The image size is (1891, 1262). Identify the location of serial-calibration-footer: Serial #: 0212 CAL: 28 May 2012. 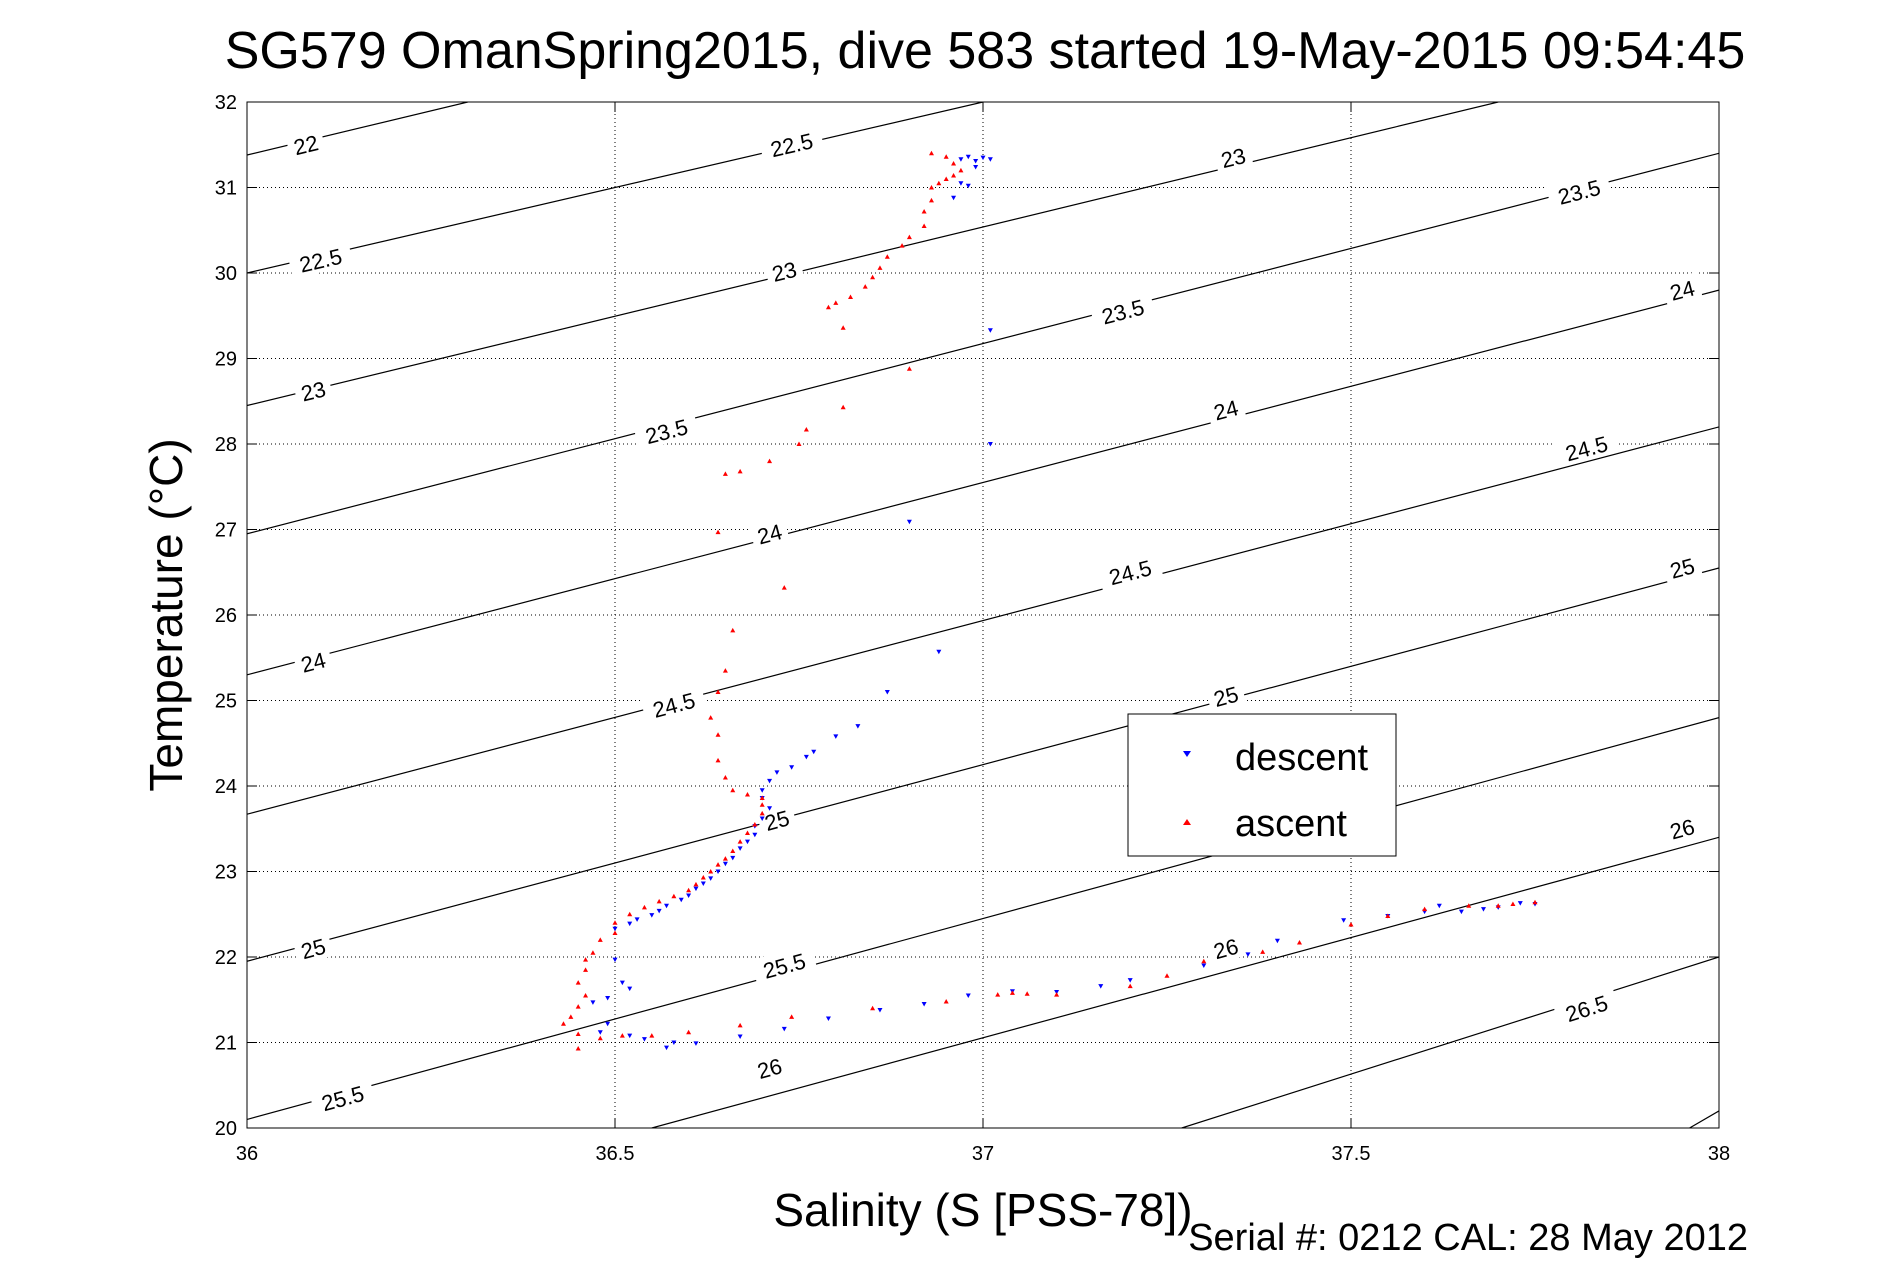
(1468, 1238).